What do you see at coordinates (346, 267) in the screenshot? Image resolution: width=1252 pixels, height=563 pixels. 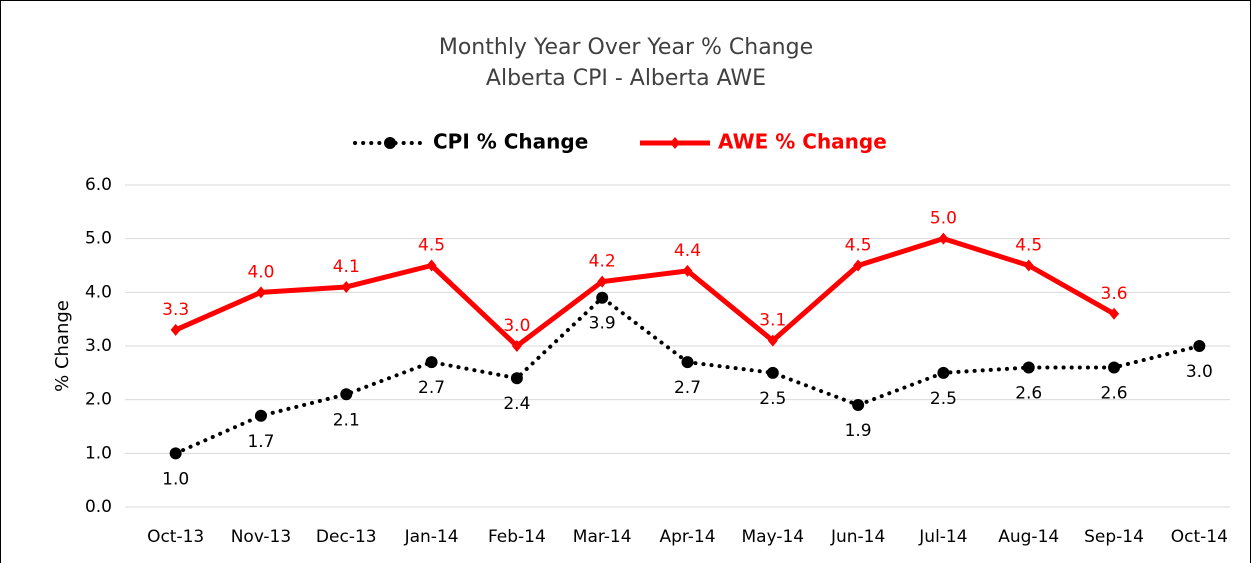 I see `data-label: 4.1` at bounding box center [346, 267].